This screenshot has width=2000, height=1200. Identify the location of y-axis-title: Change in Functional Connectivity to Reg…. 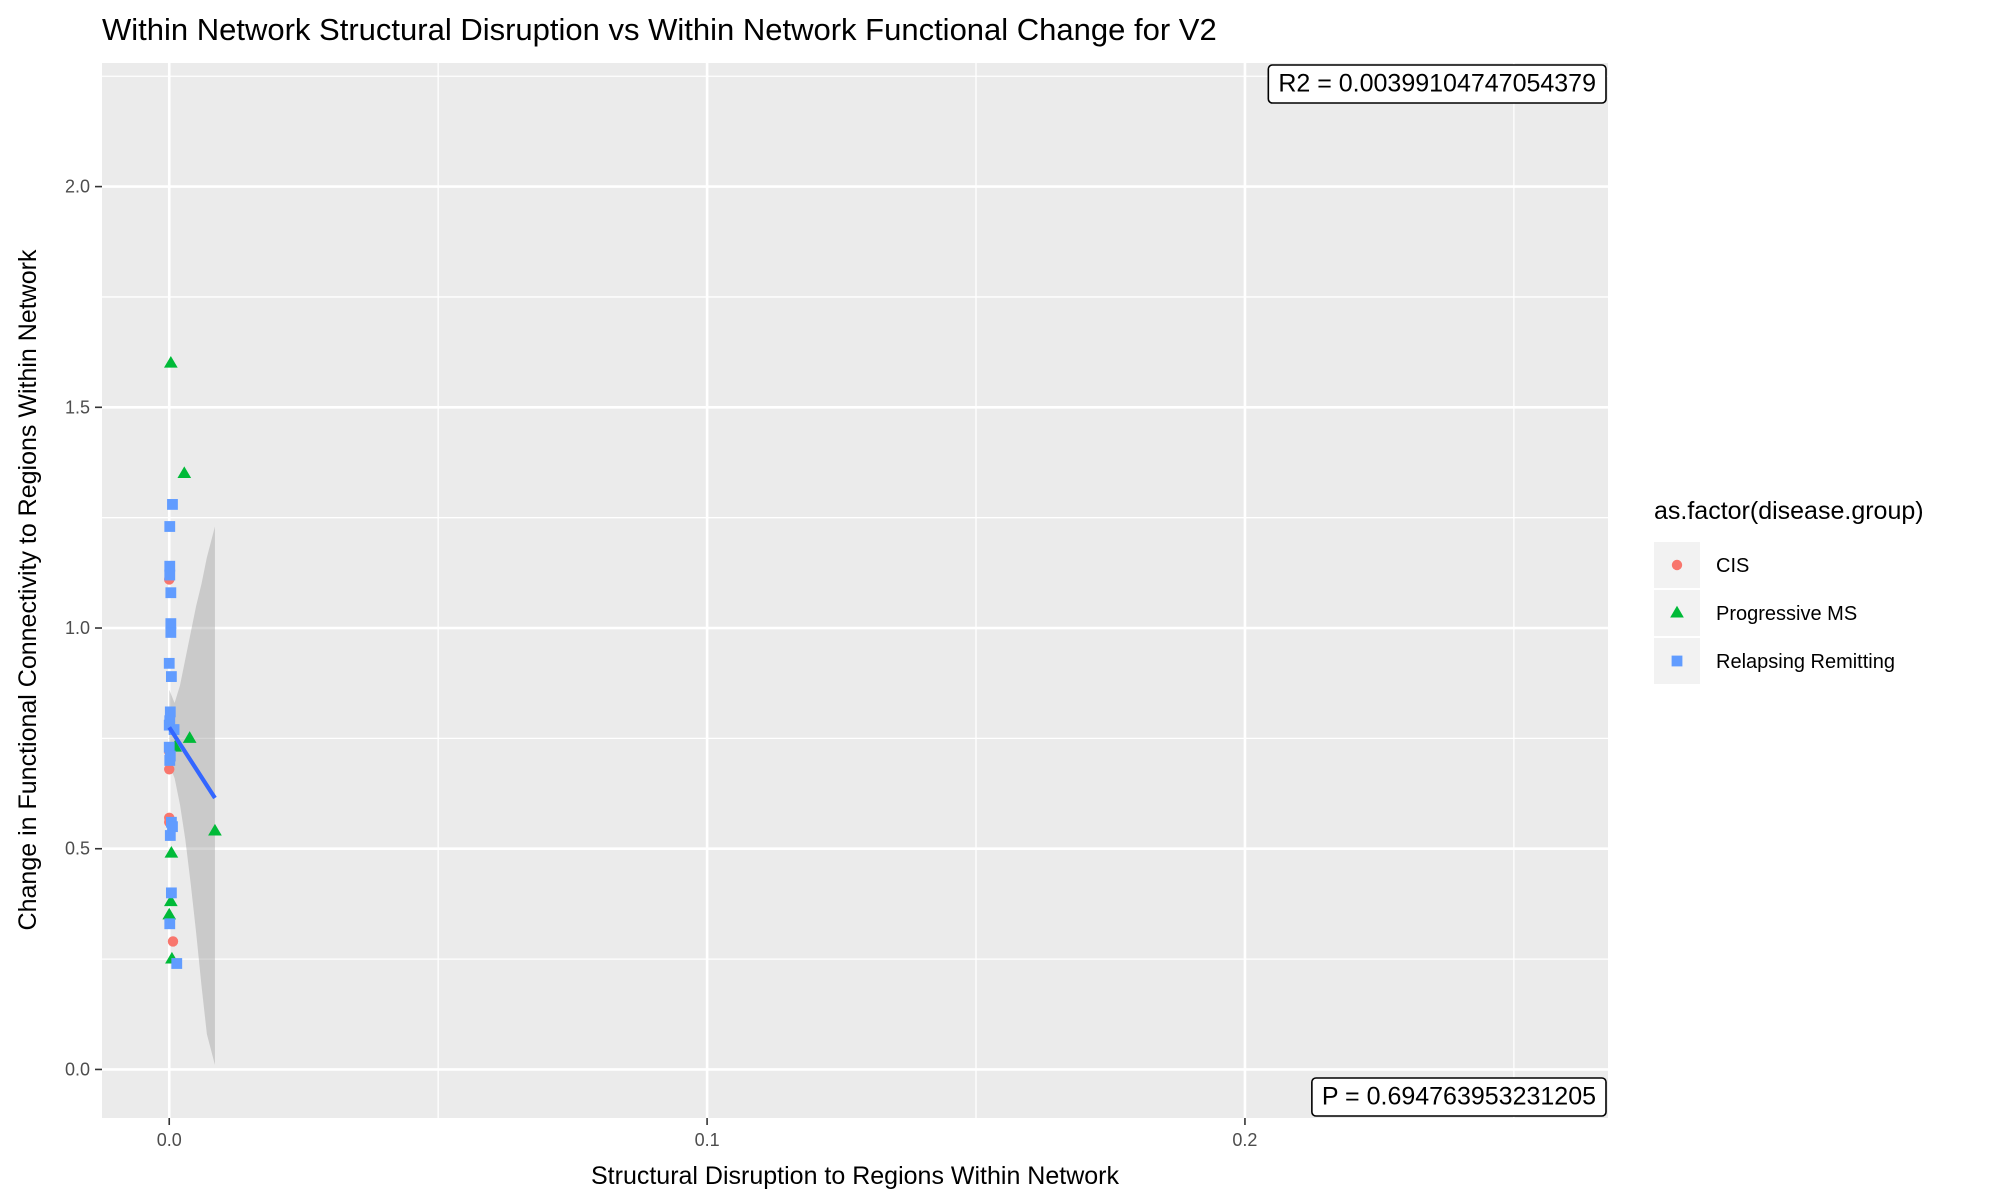
(28, 589).